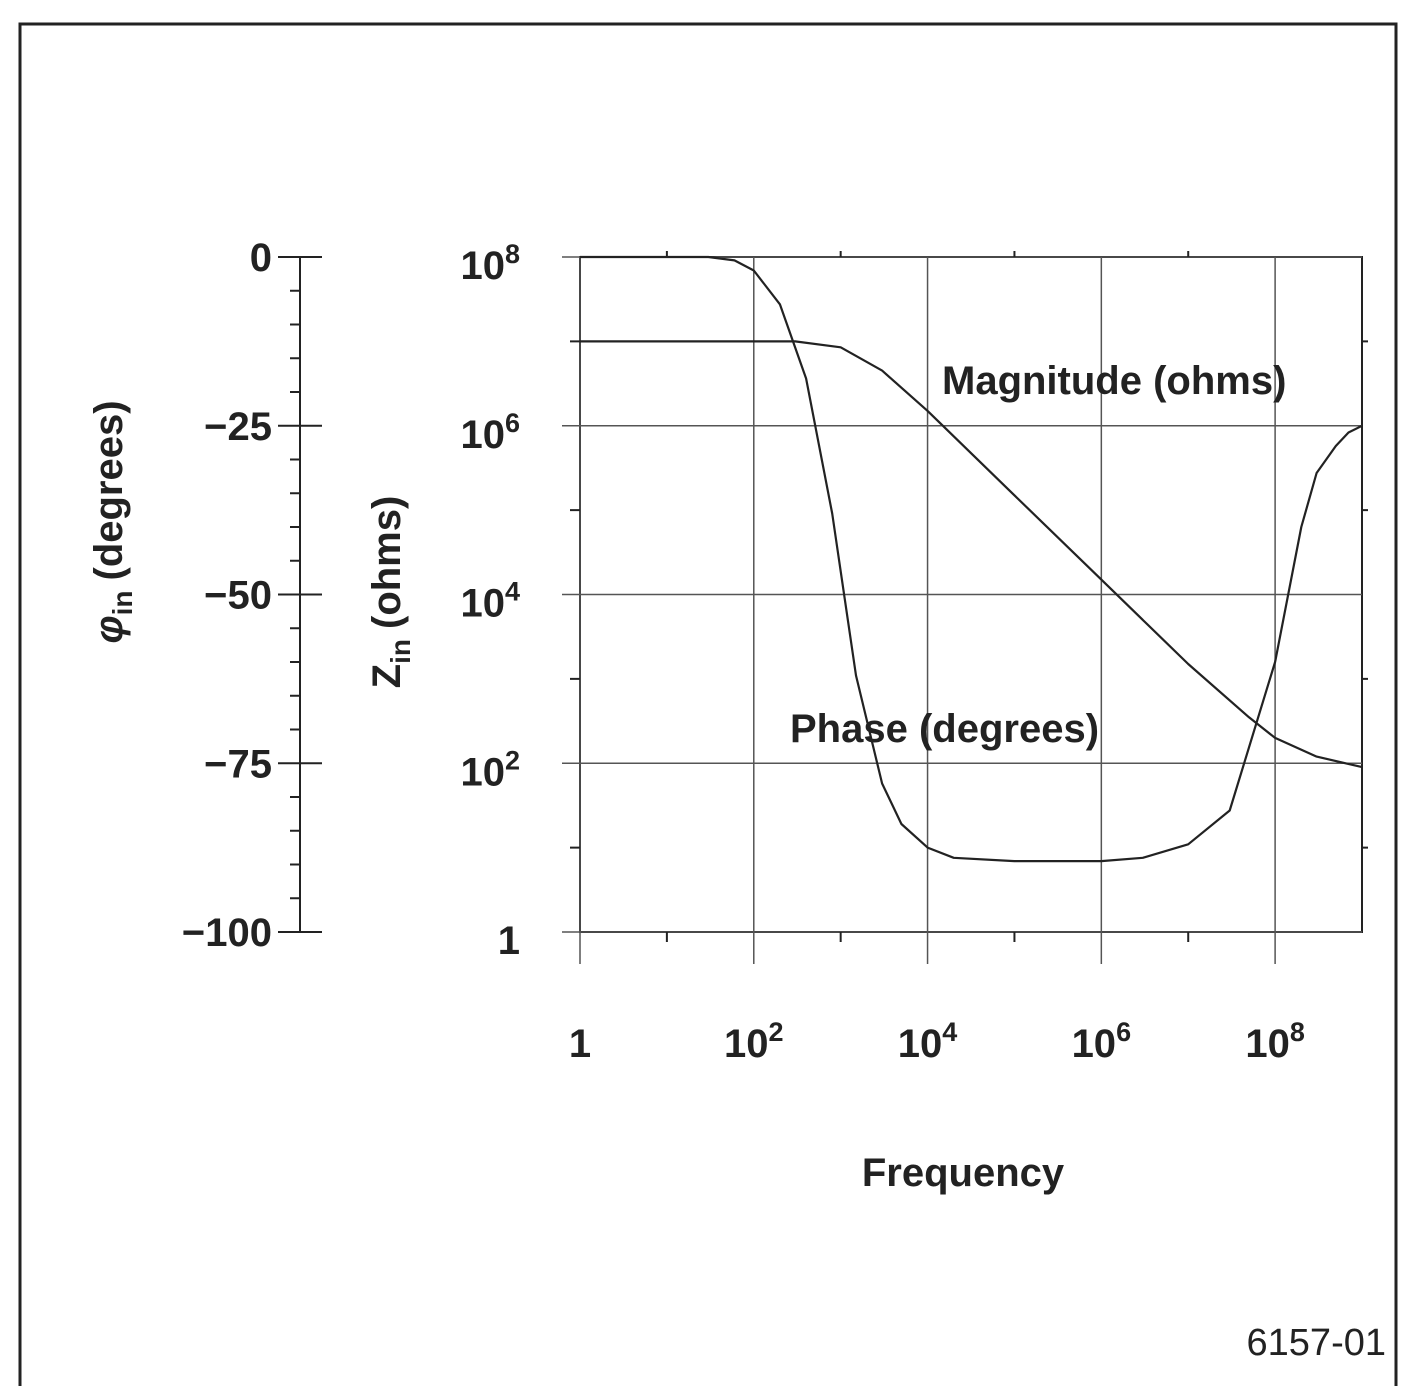  I want to click on magnitude-series-label: Magnitude (ohms), so click(1114, 381).